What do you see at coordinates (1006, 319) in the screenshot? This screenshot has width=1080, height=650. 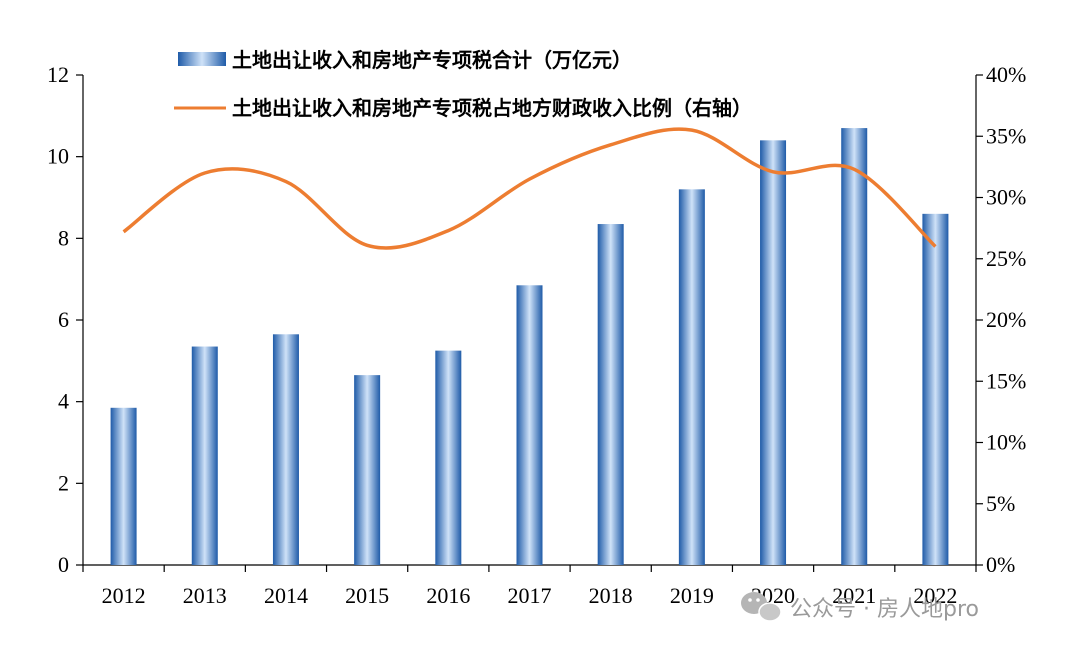 I see `right-tick-label: 20%` at bounding box center [1006, 319].